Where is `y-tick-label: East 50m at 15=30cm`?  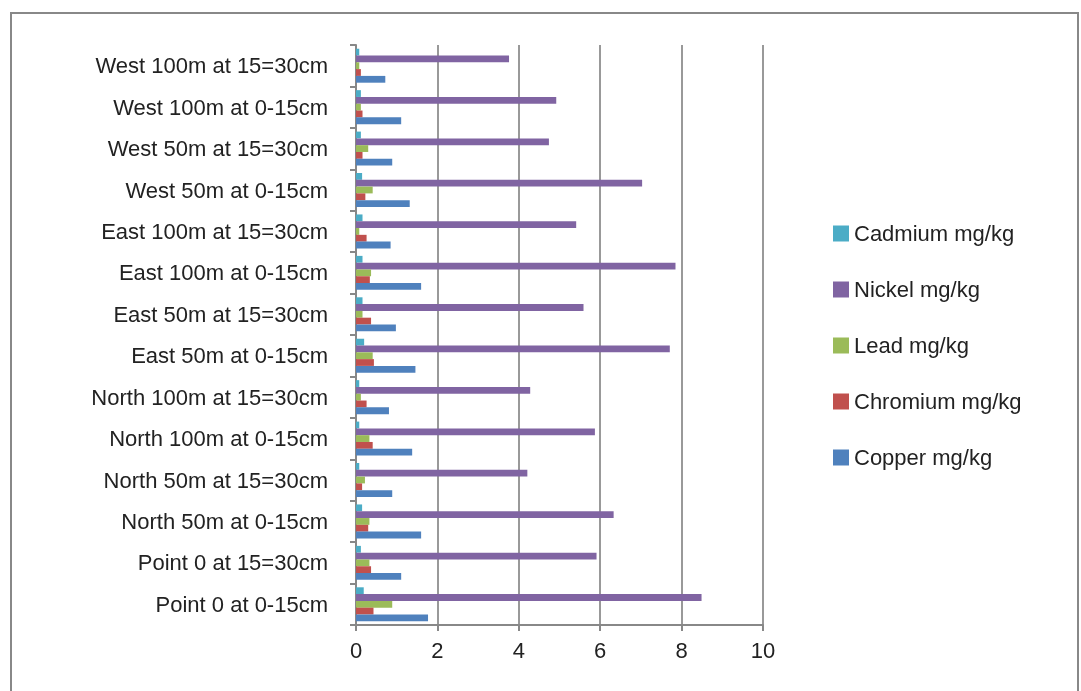 y-tick-label: East 50m at 15=30cm is located at coordinates (220, 314).